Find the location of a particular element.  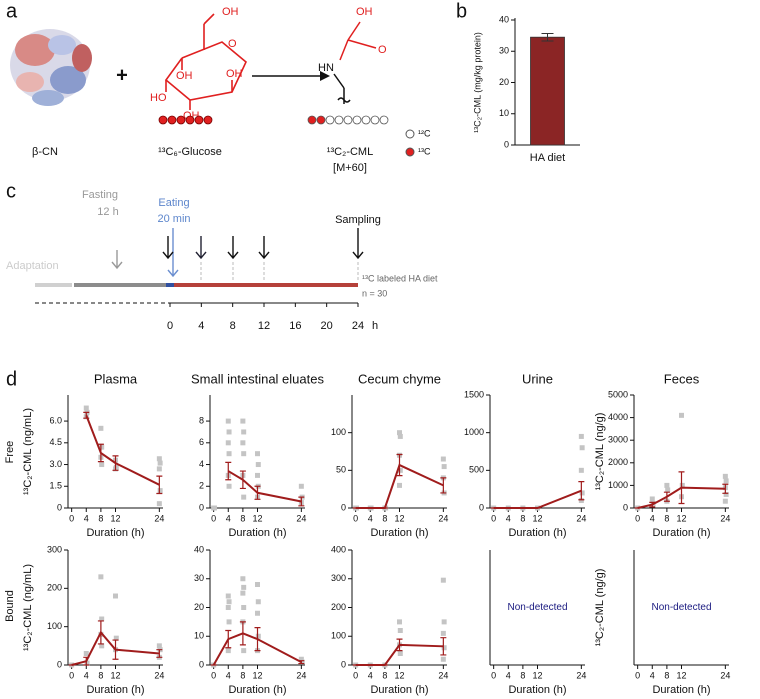

cml-structure is located at coordinates (355, 62).